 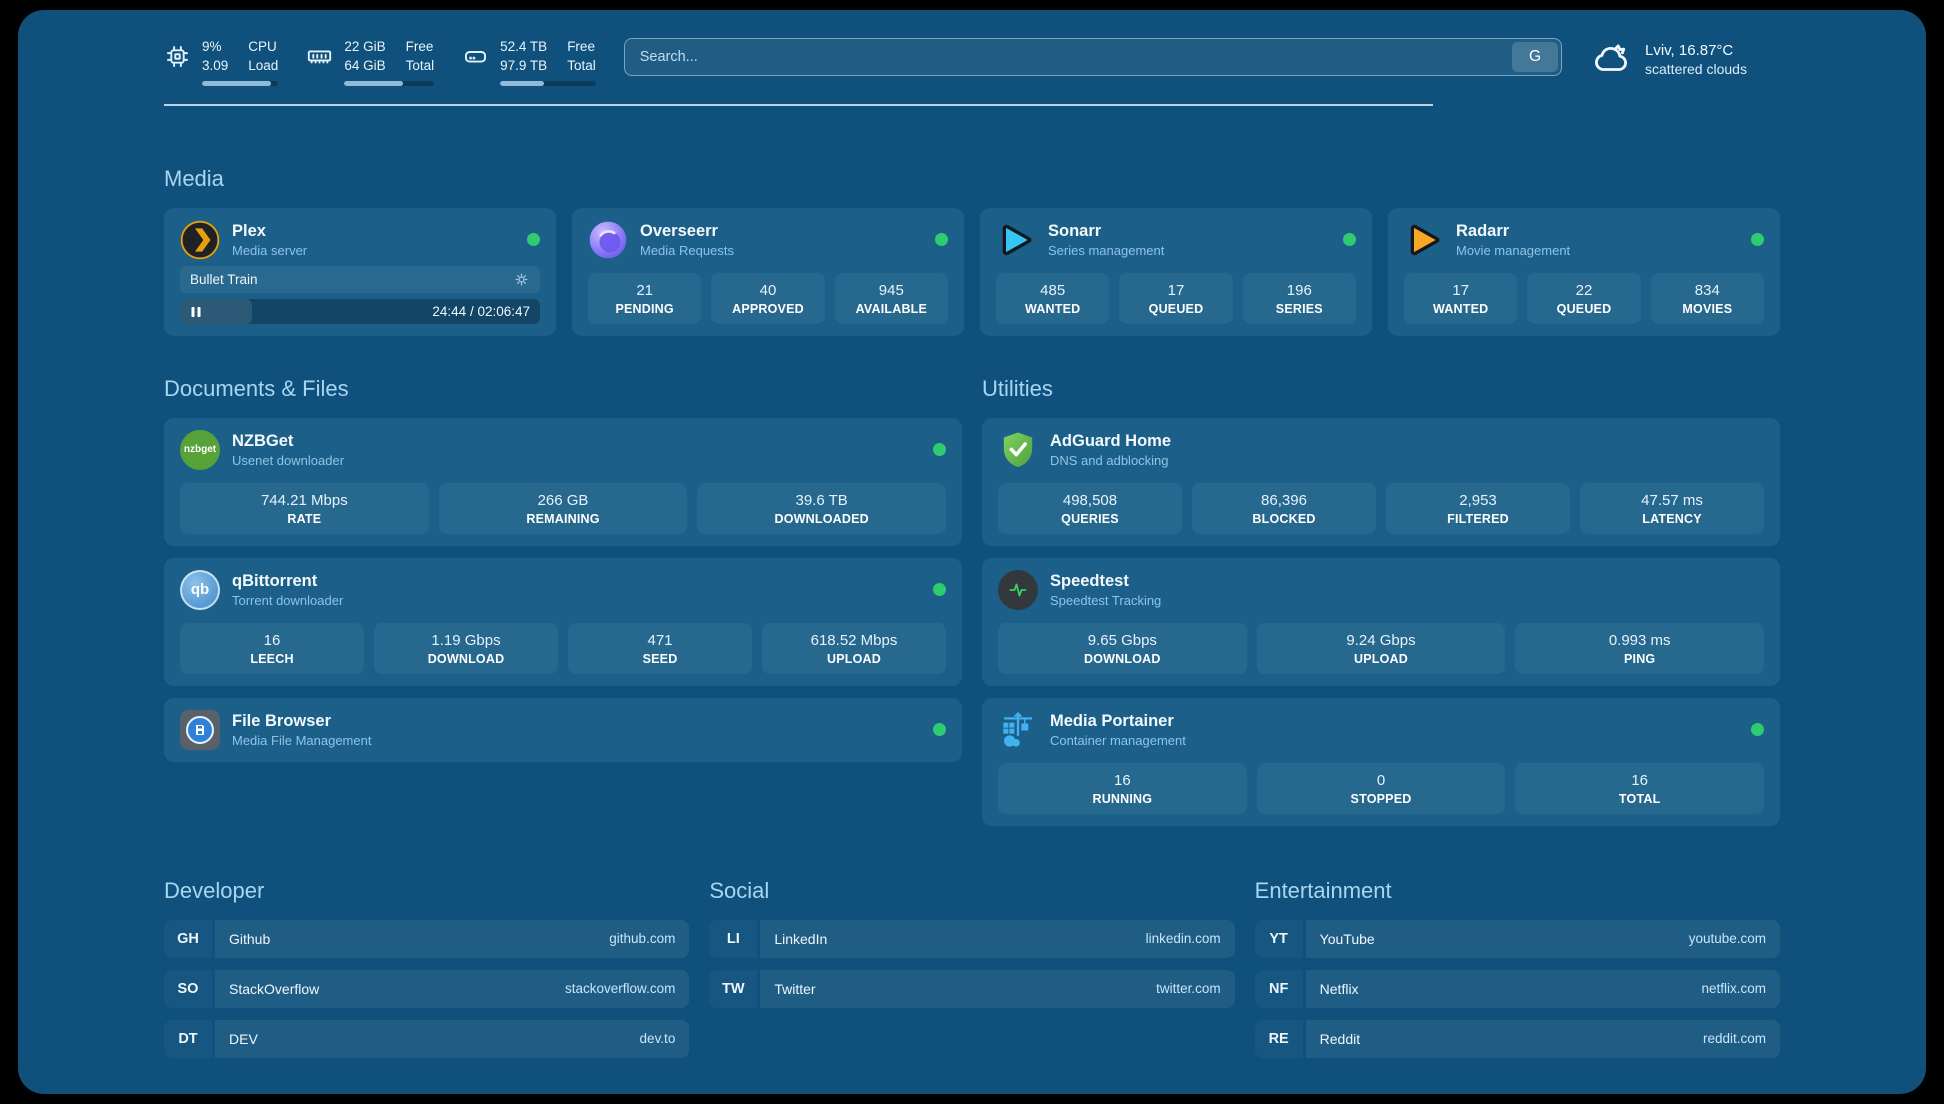 What do you see at coordinates (200, 729) in the screenshot?
I see `filebrowser-icon` at bounding box center [200, 729].